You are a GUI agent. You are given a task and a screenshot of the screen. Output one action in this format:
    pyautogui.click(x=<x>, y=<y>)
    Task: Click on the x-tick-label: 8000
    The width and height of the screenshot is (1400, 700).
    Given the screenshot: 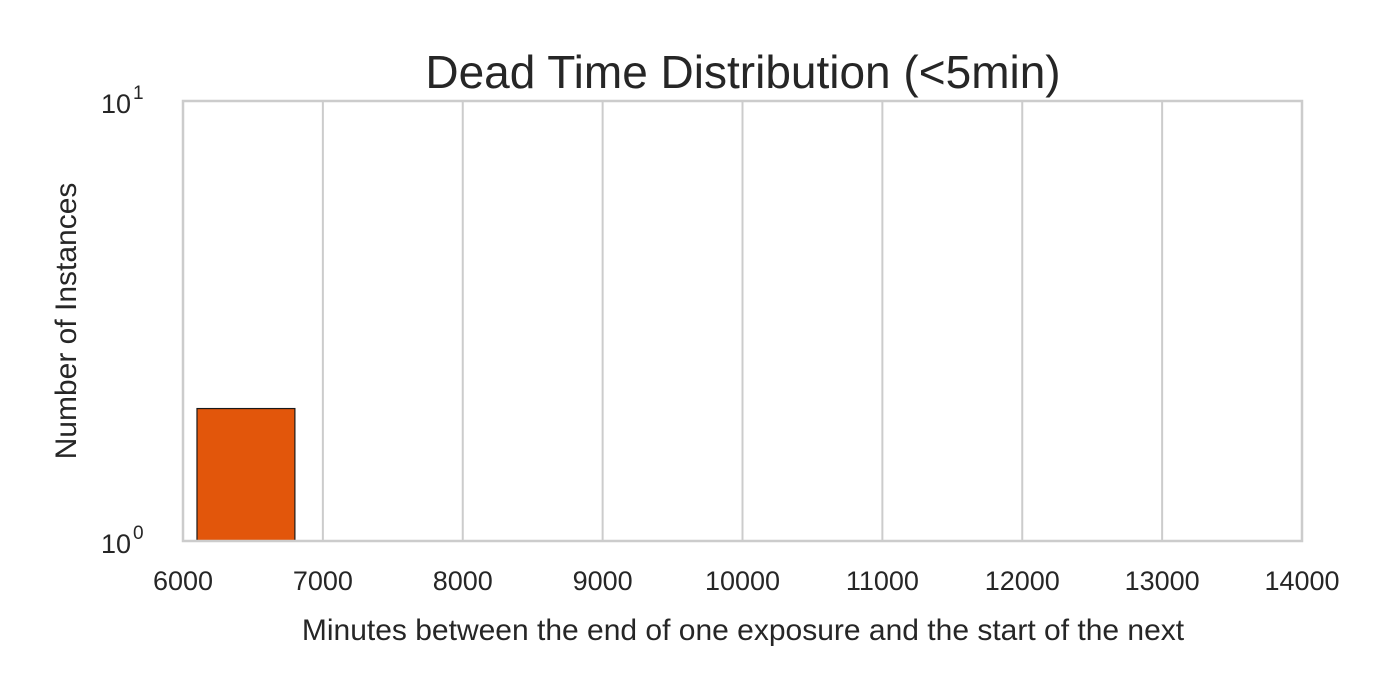 What is the action you would take?
    pyautogui.click(x=463, y=581)
    